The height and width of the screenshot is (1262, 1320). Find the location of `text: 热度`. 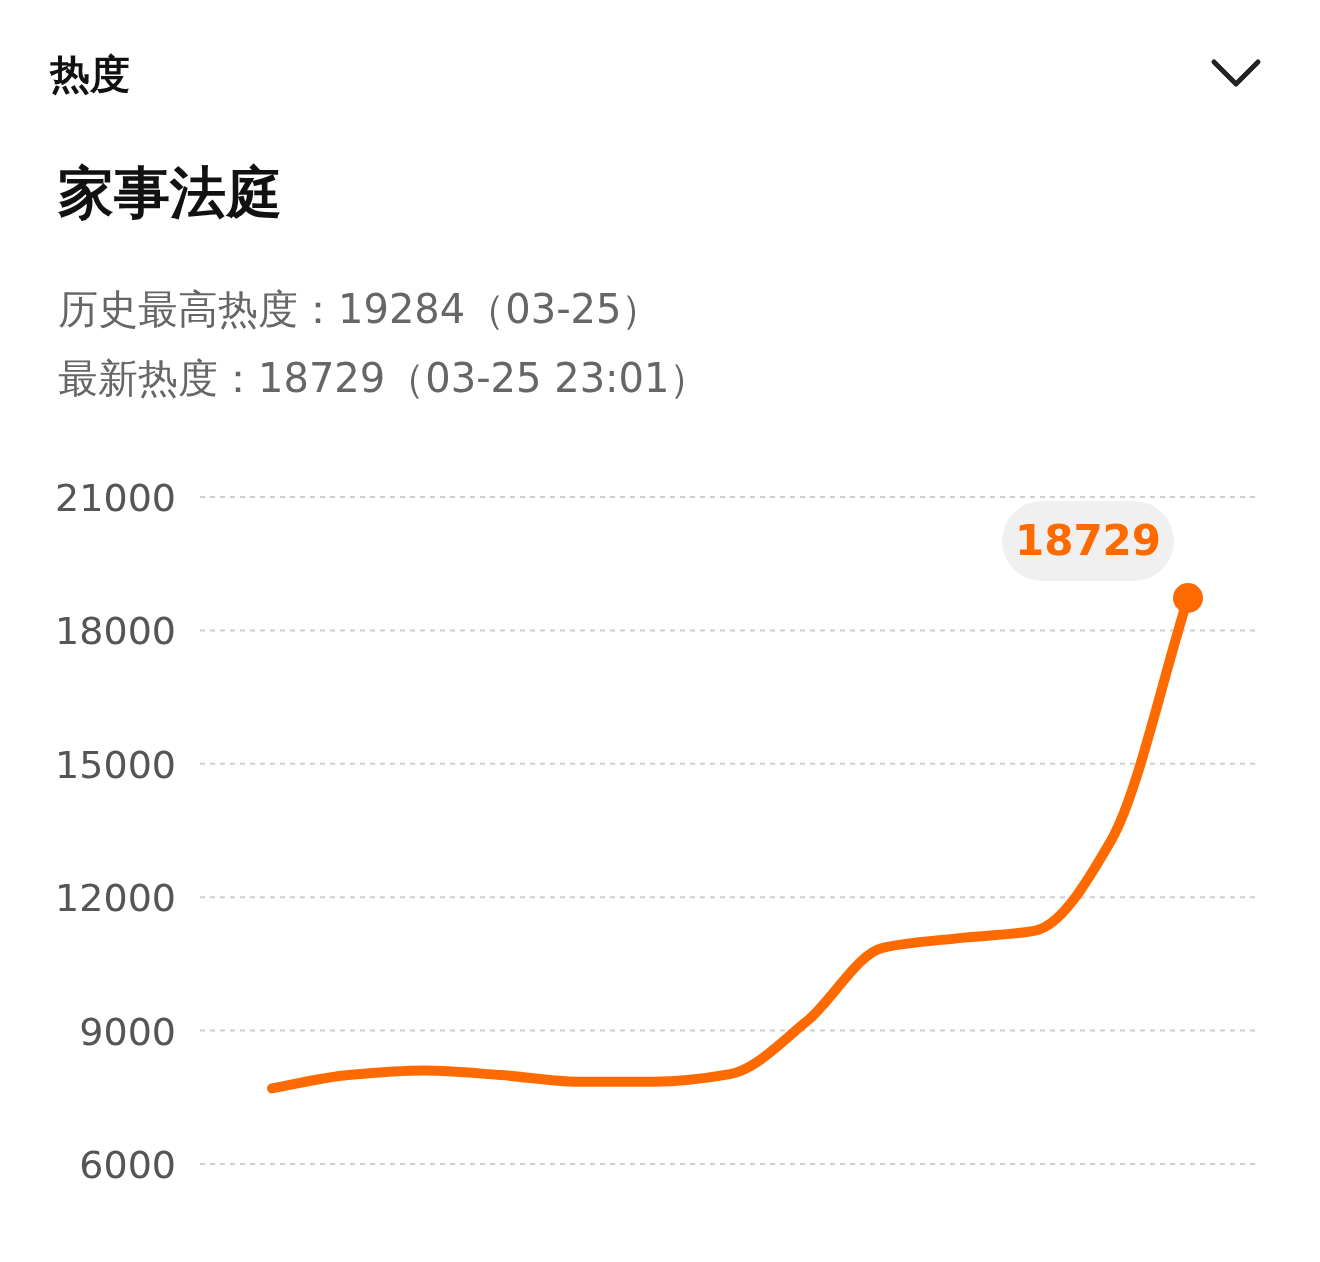

text: 热度 is located at coordinates (89, 74).